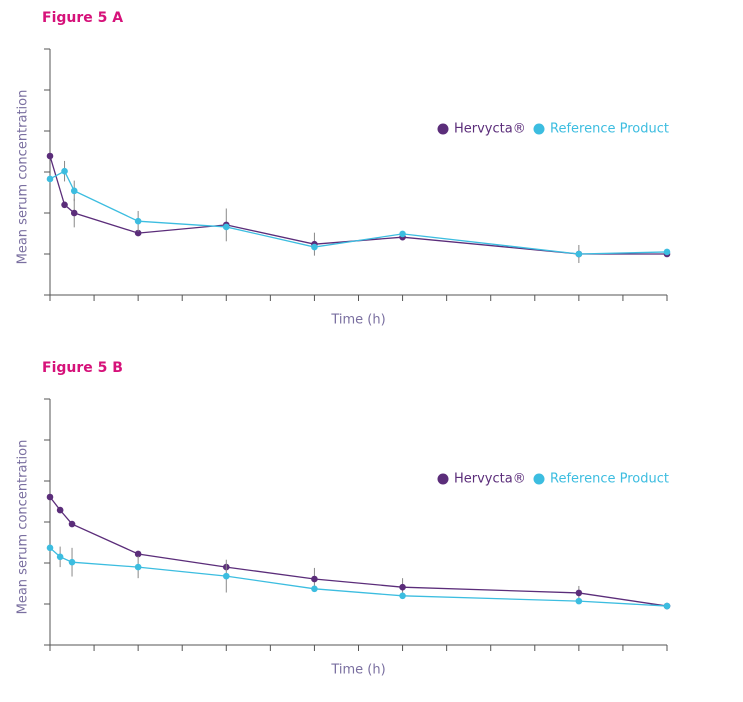 Image resolution: width=743 pixels, height=702 pixels. Describe the element at coordinates (82, 18) in the screenshot. I see `chart-title: Figure 5 A` at that location.